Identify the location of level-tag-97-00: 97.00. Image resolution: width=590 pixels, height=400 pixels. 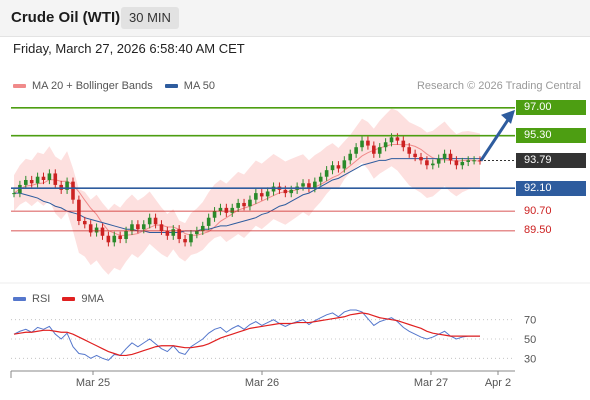
(551, 108).